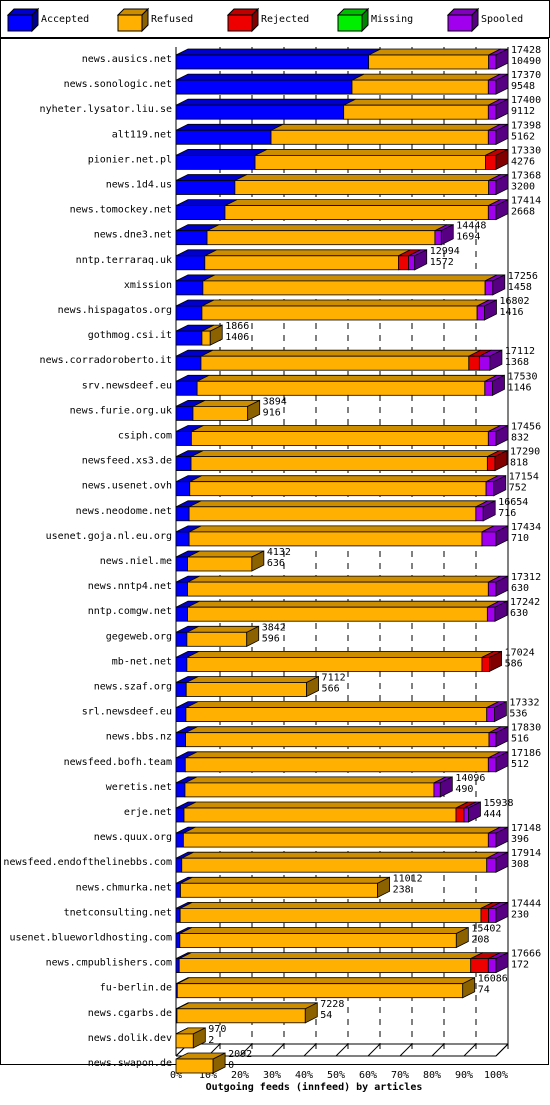 The width and height of the screenshot is (550, 1105). I want to click on category-label: news.szaf.org, so click(133, 687).